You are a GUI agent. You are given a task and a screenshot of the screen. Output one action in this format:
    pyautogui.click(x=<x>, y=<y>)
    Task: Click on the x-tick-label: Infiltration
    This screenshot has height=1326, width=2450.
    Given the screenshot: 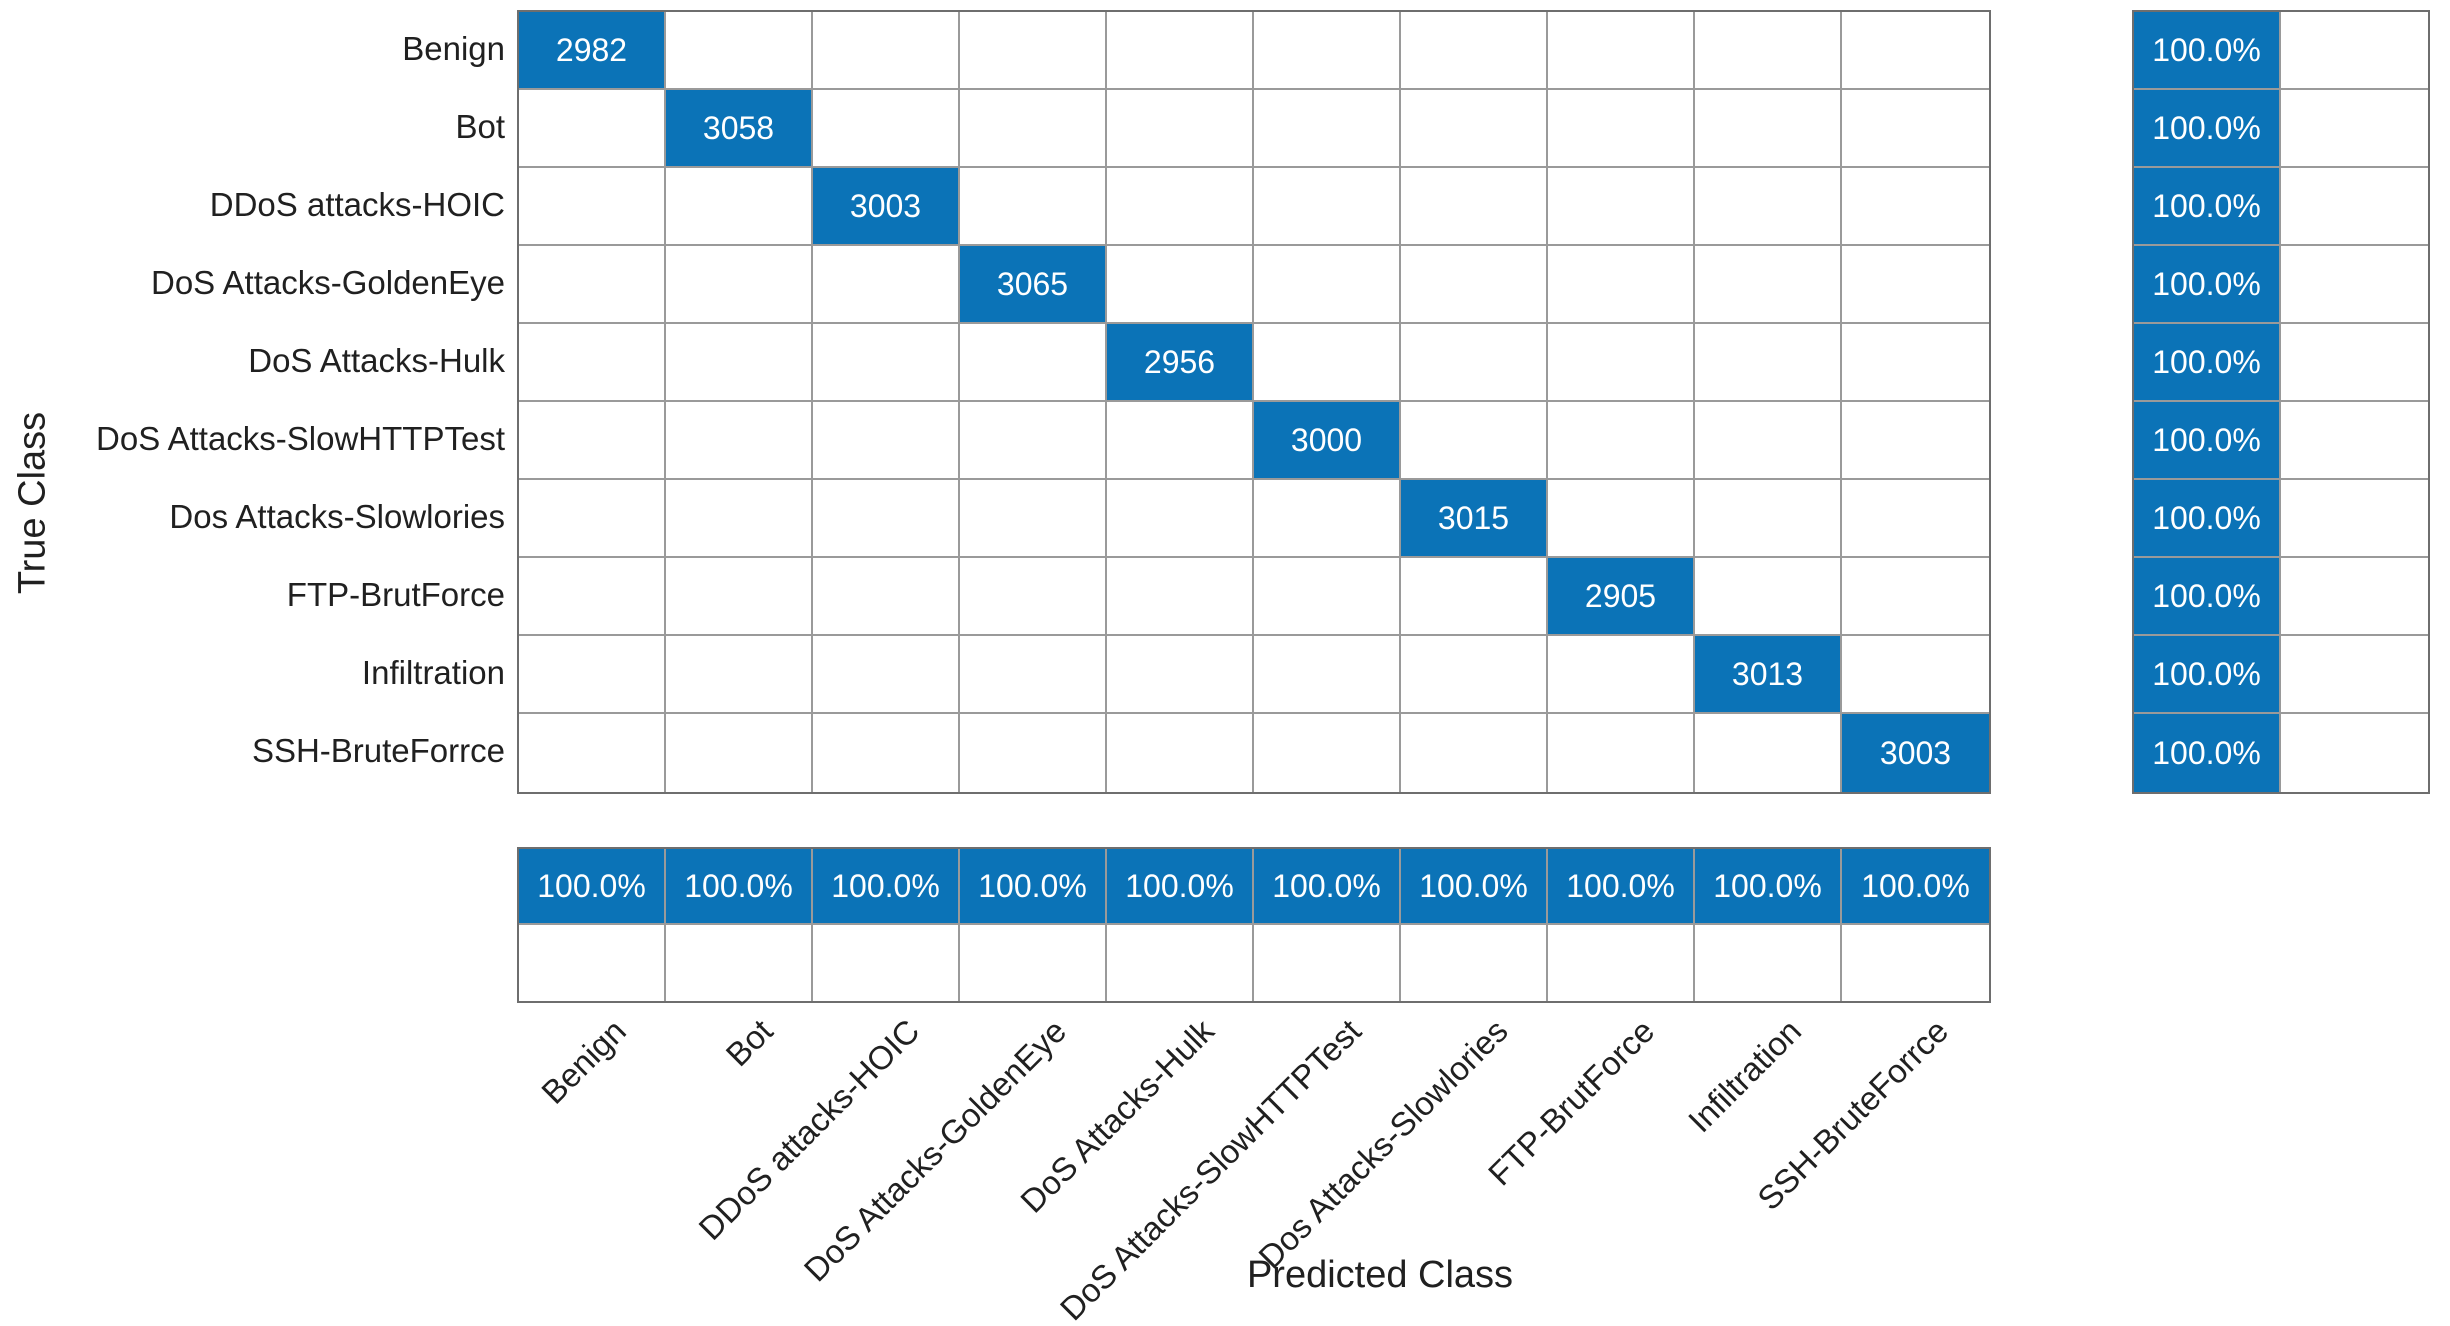 What is the action you would take?
    pyautogui.click(x=1745, y=1076)
    